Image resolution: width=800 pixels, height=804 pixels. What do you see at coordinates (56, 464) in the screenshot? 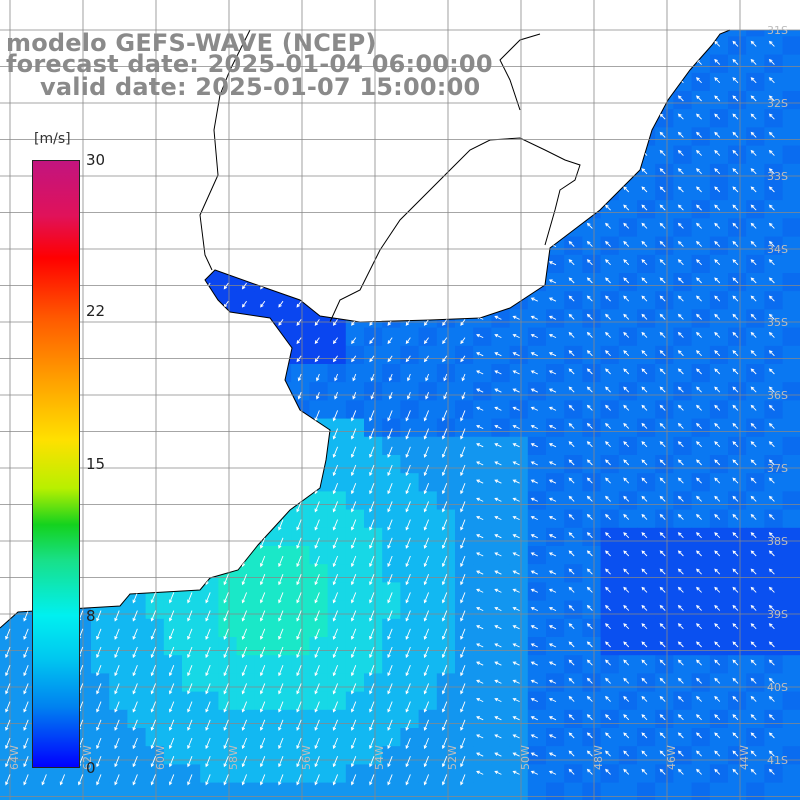
I see `colorbar` at bounding box center [56, 464].